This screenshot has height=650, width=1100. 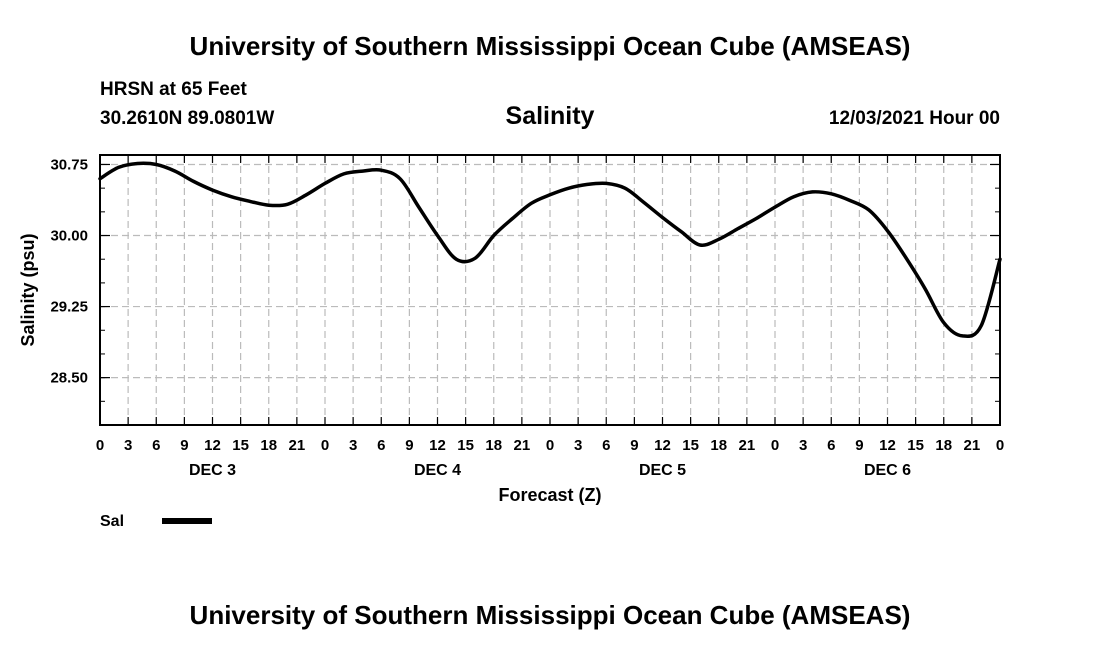 I want to click on station-label: HRSN at 65 Feet, so click(x=173, y=89).